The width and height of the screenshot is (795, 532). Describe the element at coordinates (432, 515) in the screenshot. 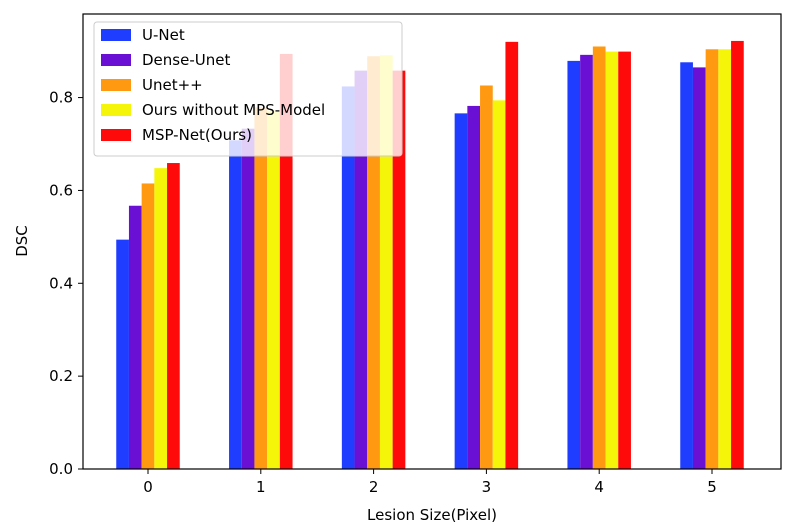

I see `x-axis-label: Lesion Size(Pixel)` at that location.